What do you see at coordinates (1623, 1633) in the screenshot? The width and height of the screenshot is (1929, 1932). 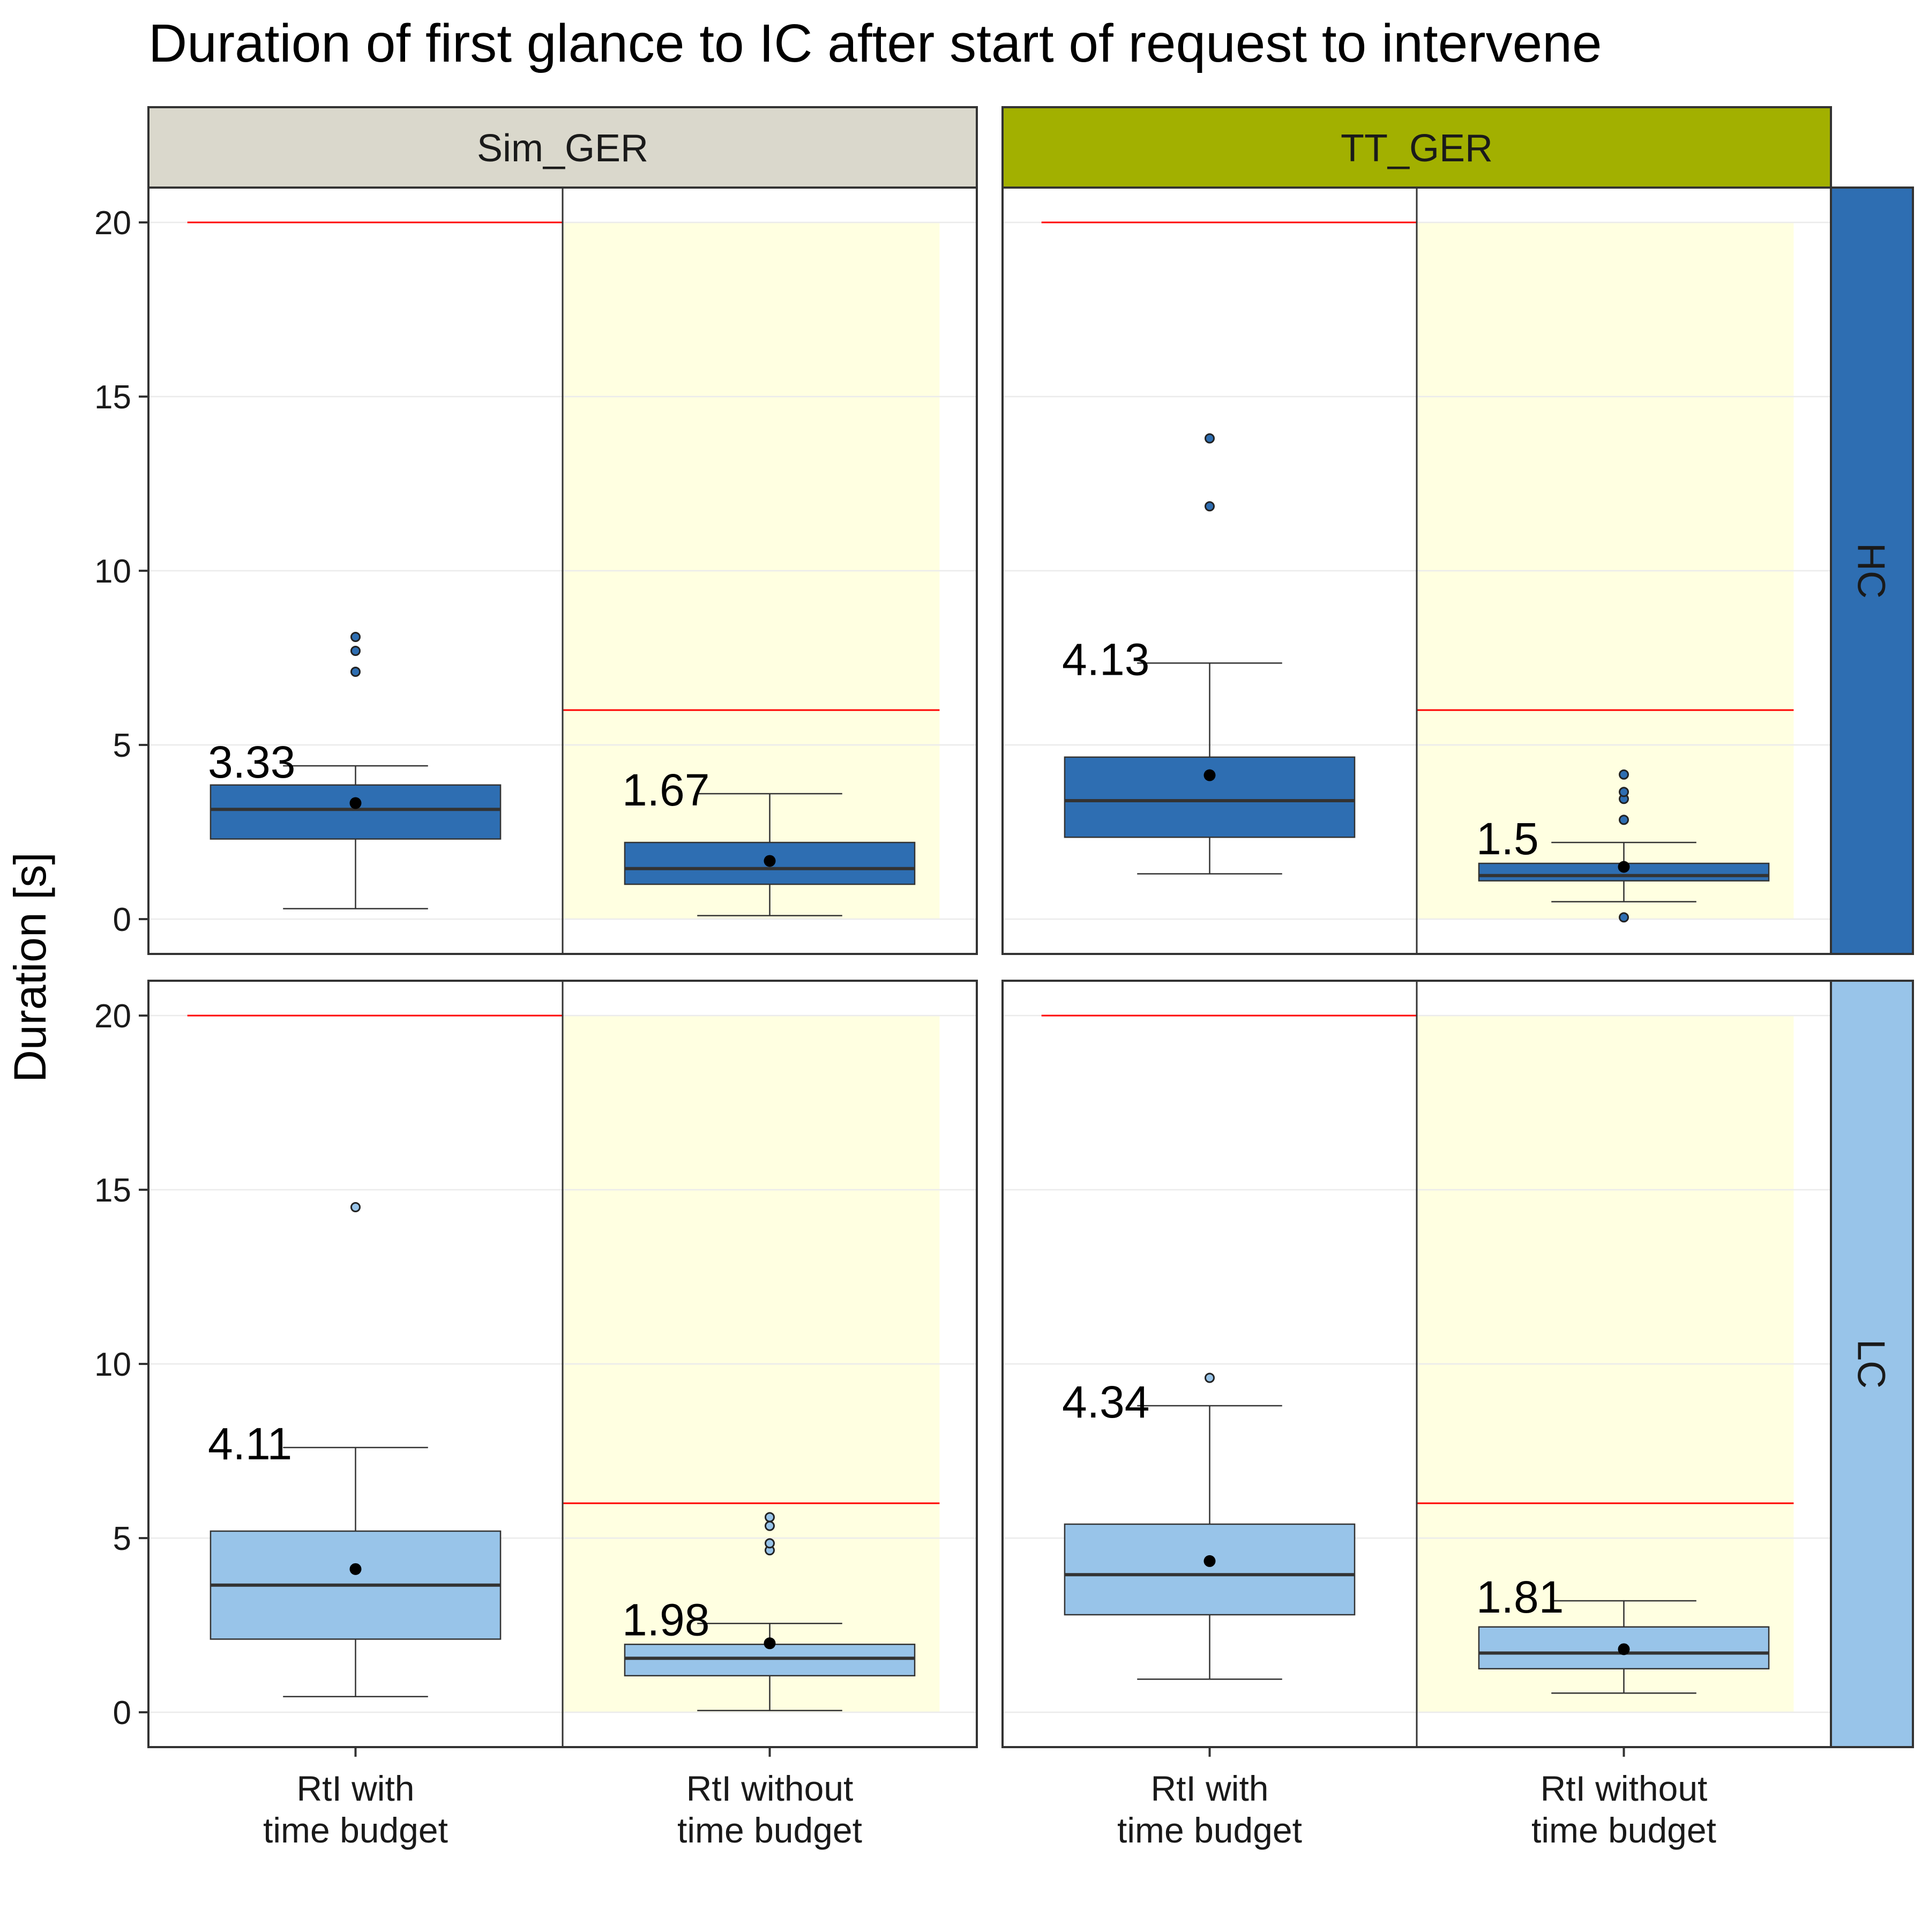 I see `boxplot-without-time-budget: 1.81` at bounding box center [1623, 1633].